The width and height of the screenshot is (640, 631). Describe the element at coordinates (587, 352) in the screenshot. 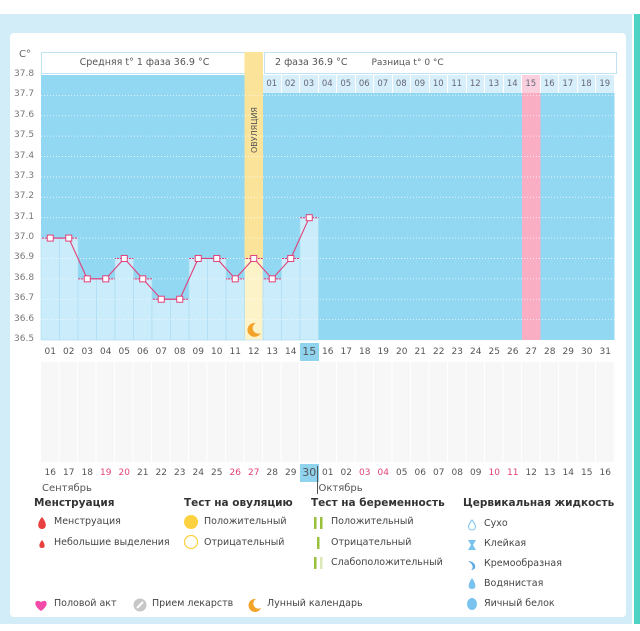

I see `cycle-day: 30` at that location.